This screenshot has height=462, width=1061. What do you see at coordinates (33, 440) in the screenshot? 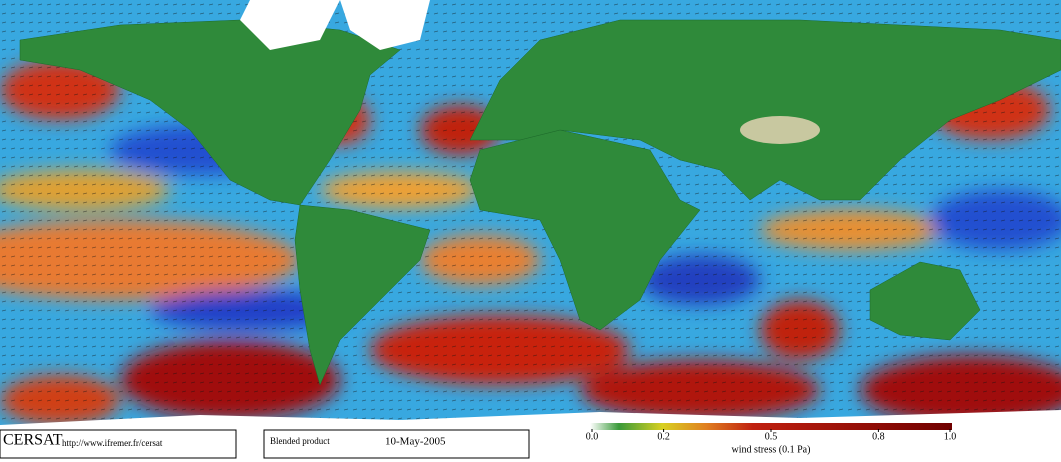
I see `logo: CERSAT` at bounding box center [33, 440].